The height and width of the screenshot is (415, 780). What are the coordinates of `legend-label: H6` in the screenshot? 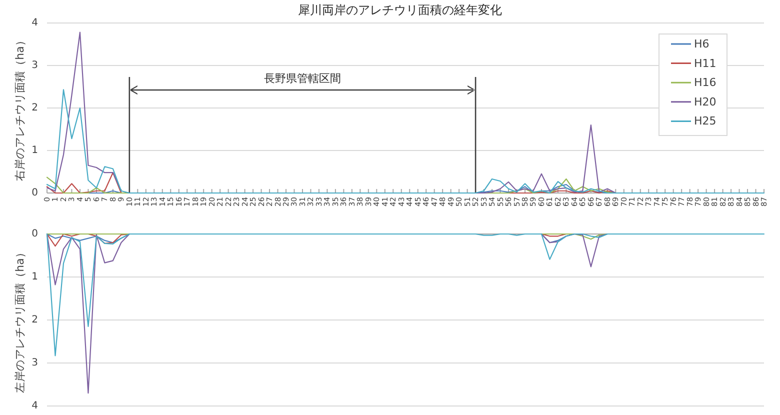 It's located at (702, 44).